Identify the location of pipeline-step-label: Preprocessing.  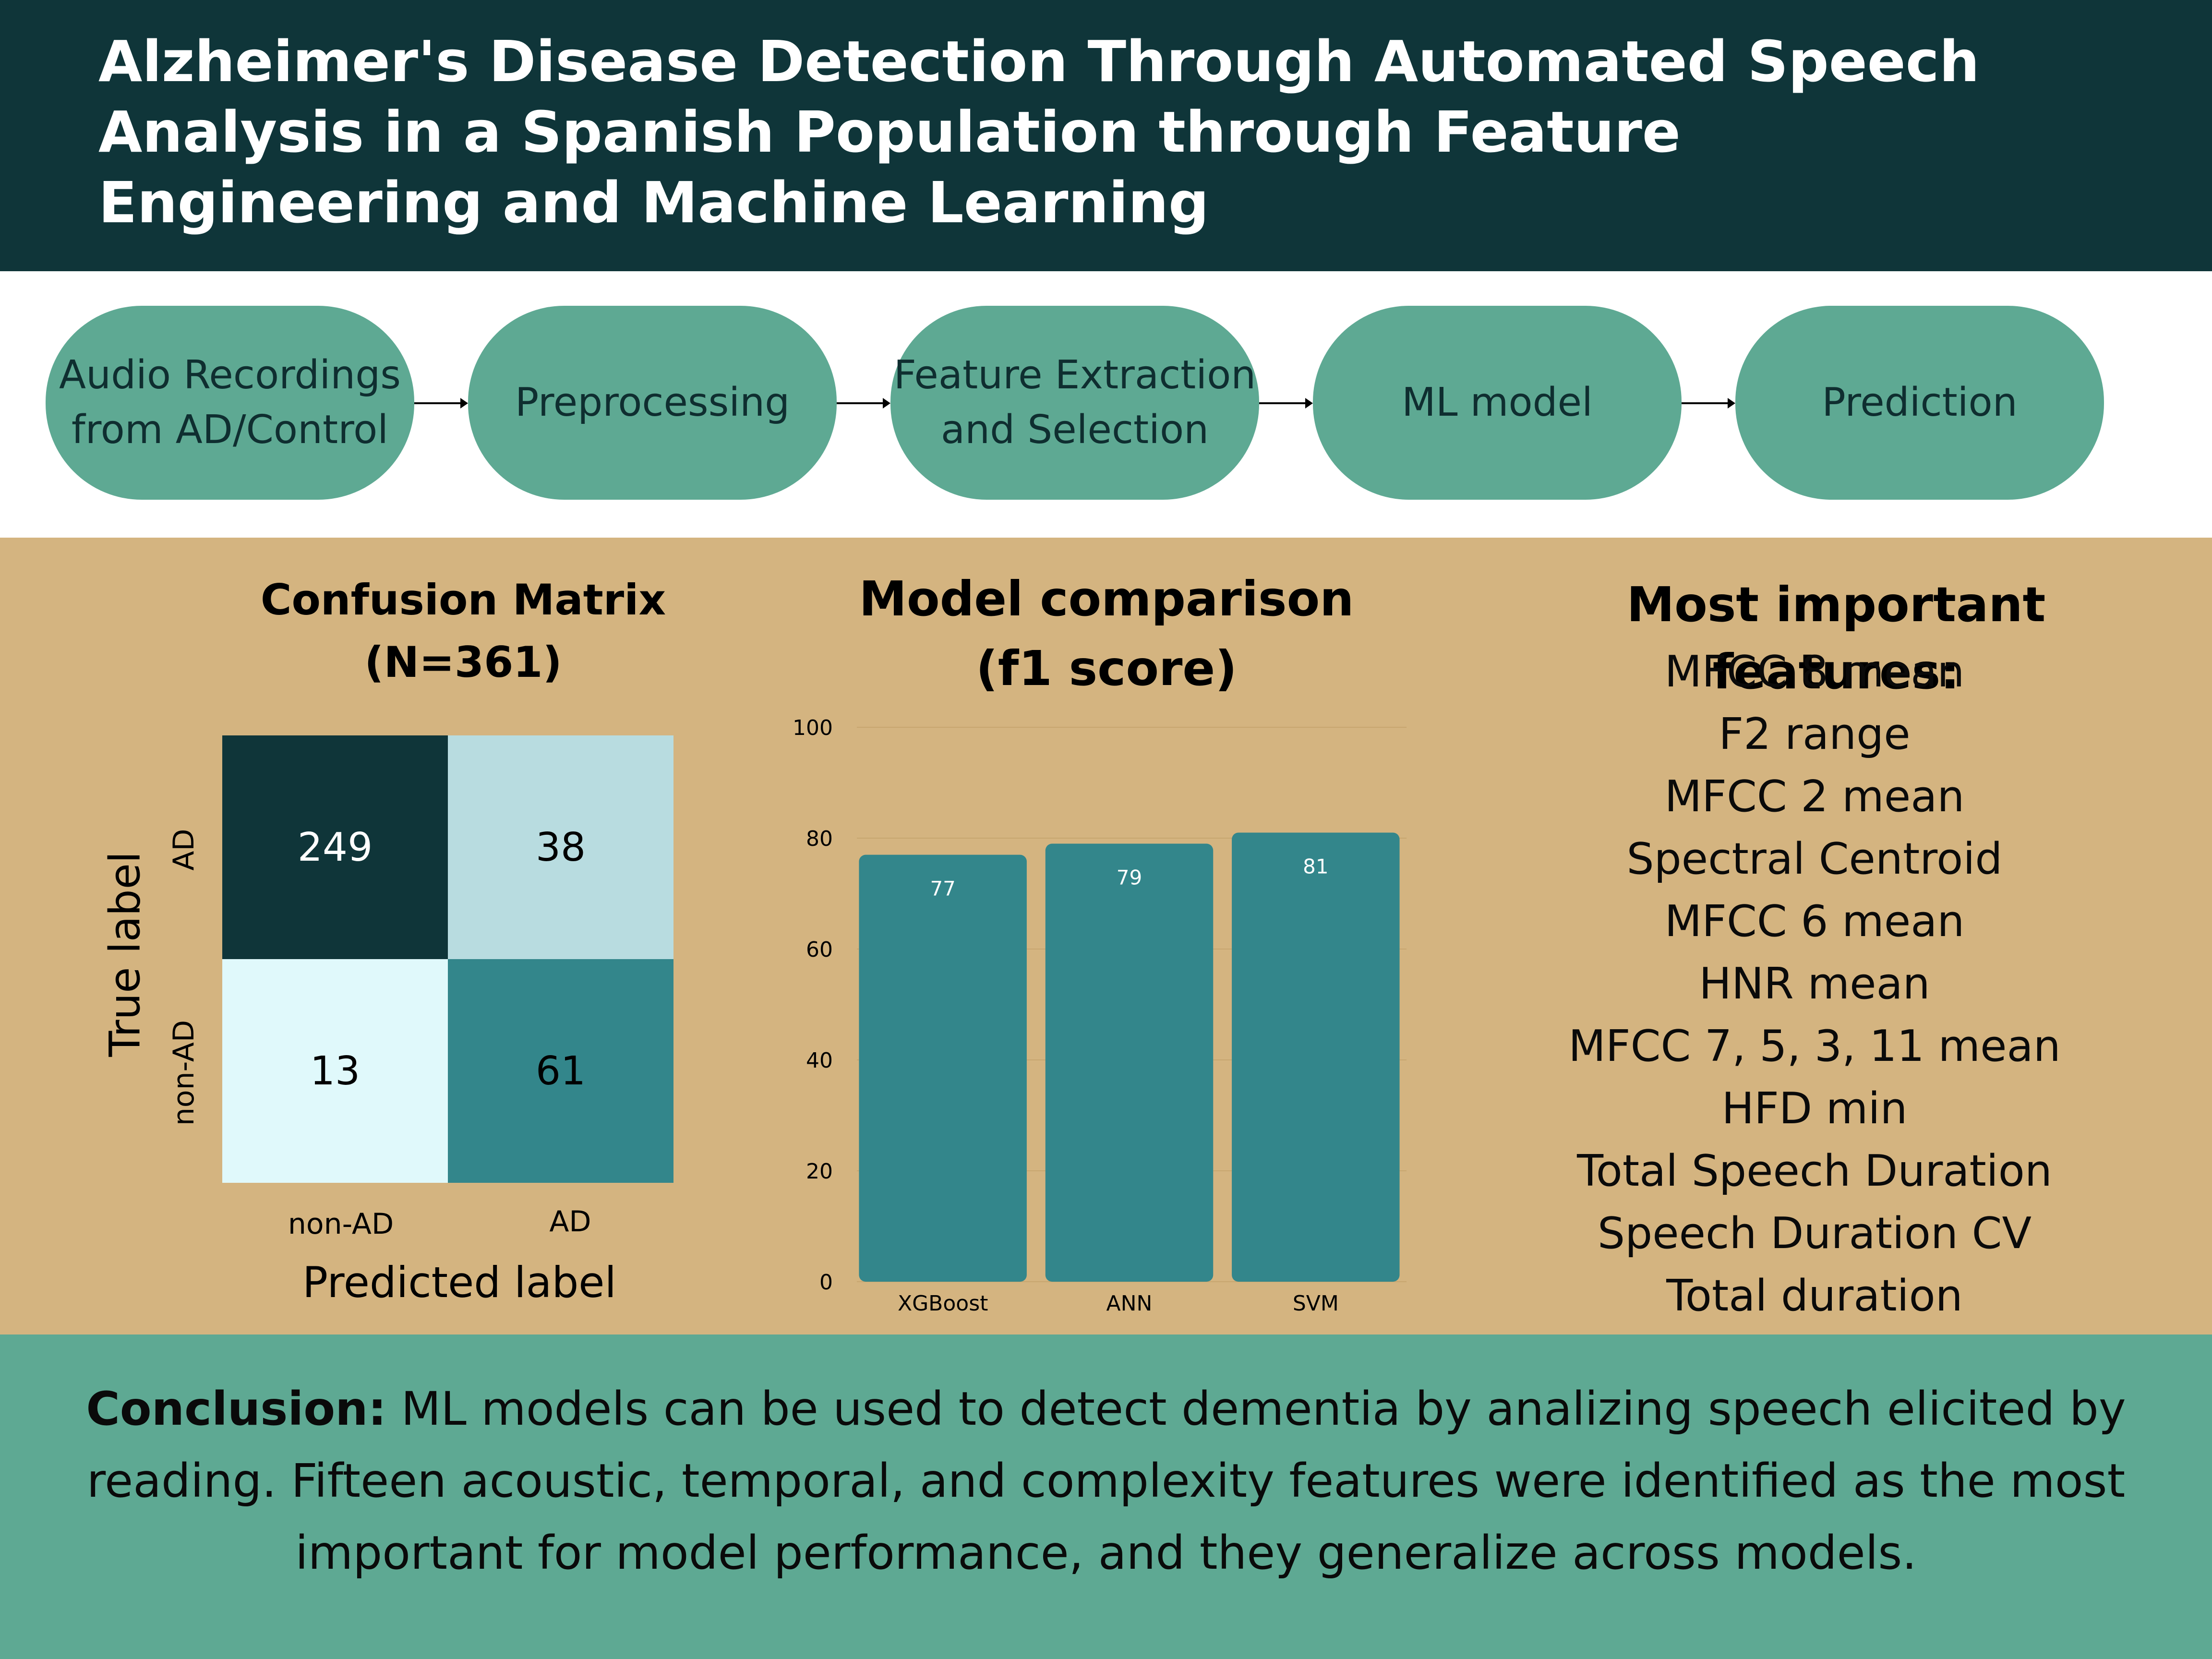
(653, 402).